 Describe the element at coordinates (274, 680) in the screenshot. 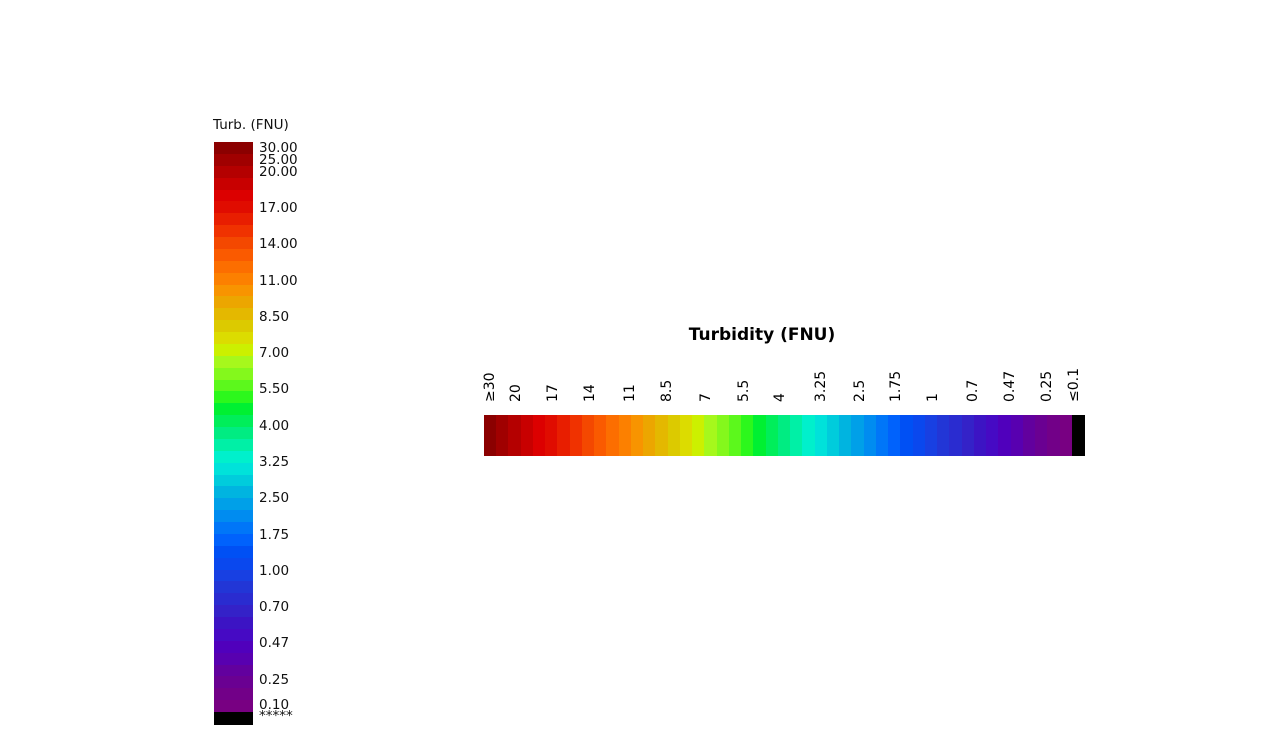

I see `vertical-tick-label: 0.25` at that location.